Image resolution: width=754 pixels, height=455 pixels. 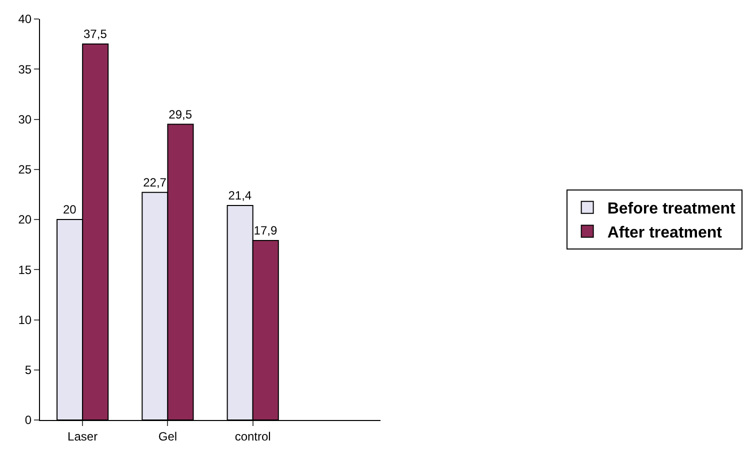 What do you see at coordinates (155, 182) in the screenshot?
I see `data-label: 22,7` at bounding box center [155, 182].